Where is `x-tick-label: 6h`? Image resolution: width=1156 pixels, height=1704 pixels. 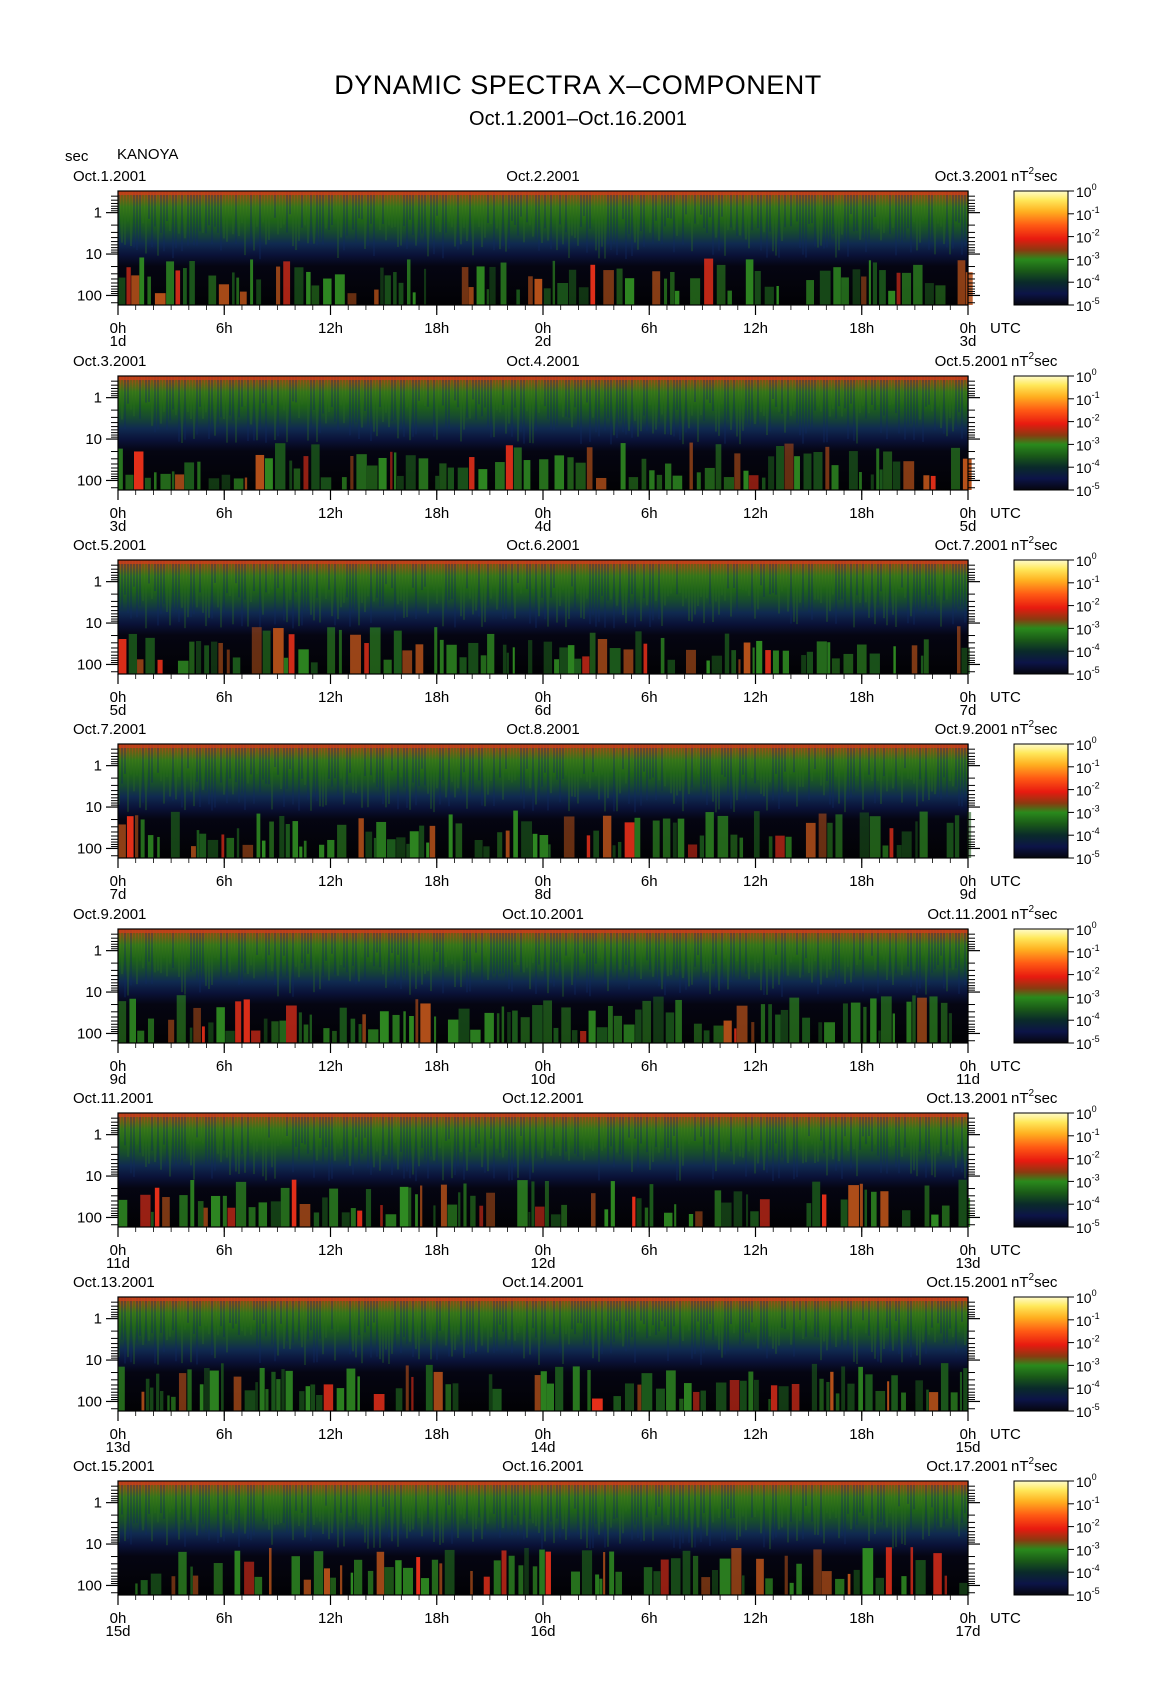
x-tick-label: 6h is located at coordinates (224, 1618).